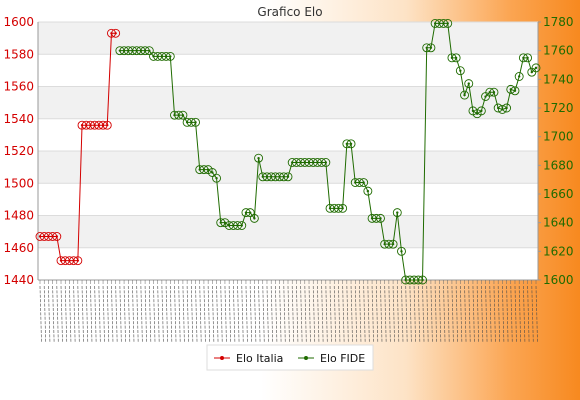 The image size is (580, 400). I want to click on left-axis: 1440 1460 1480 1500 1520 1540 1560 1580 1600, so click(18, 151).